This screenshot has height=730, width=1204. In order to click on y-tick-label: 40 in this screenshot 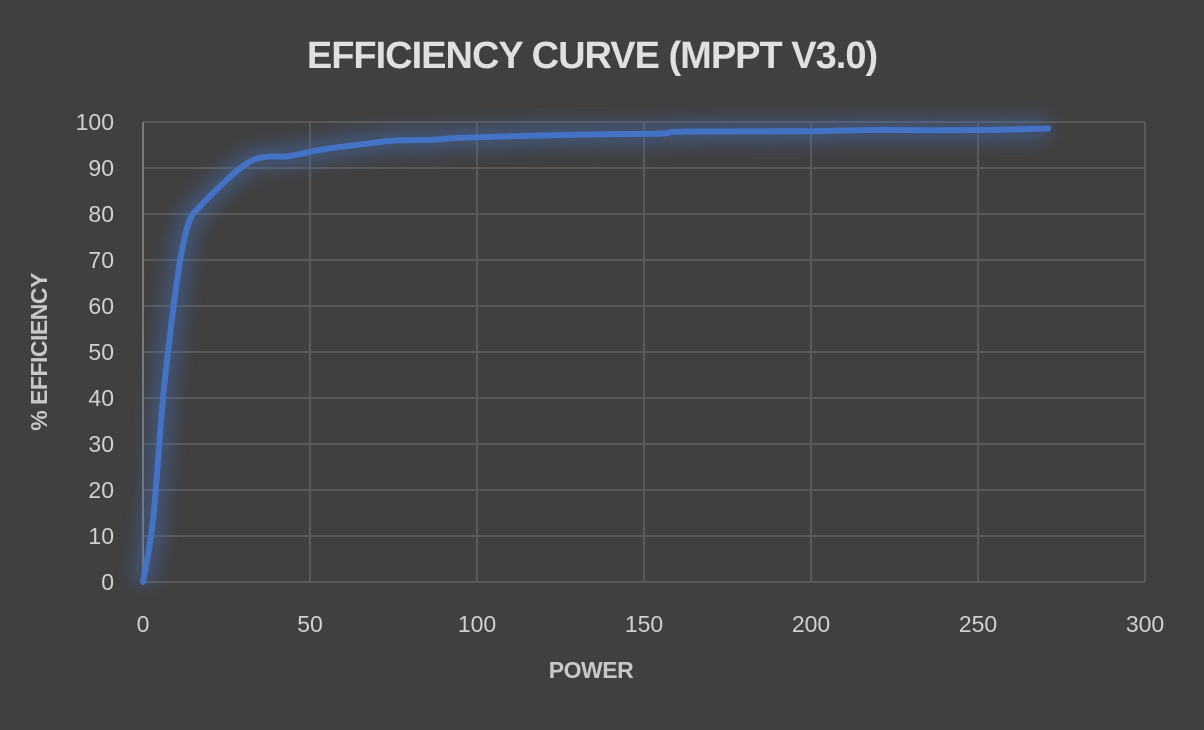, I will do `click(101, 398)`.